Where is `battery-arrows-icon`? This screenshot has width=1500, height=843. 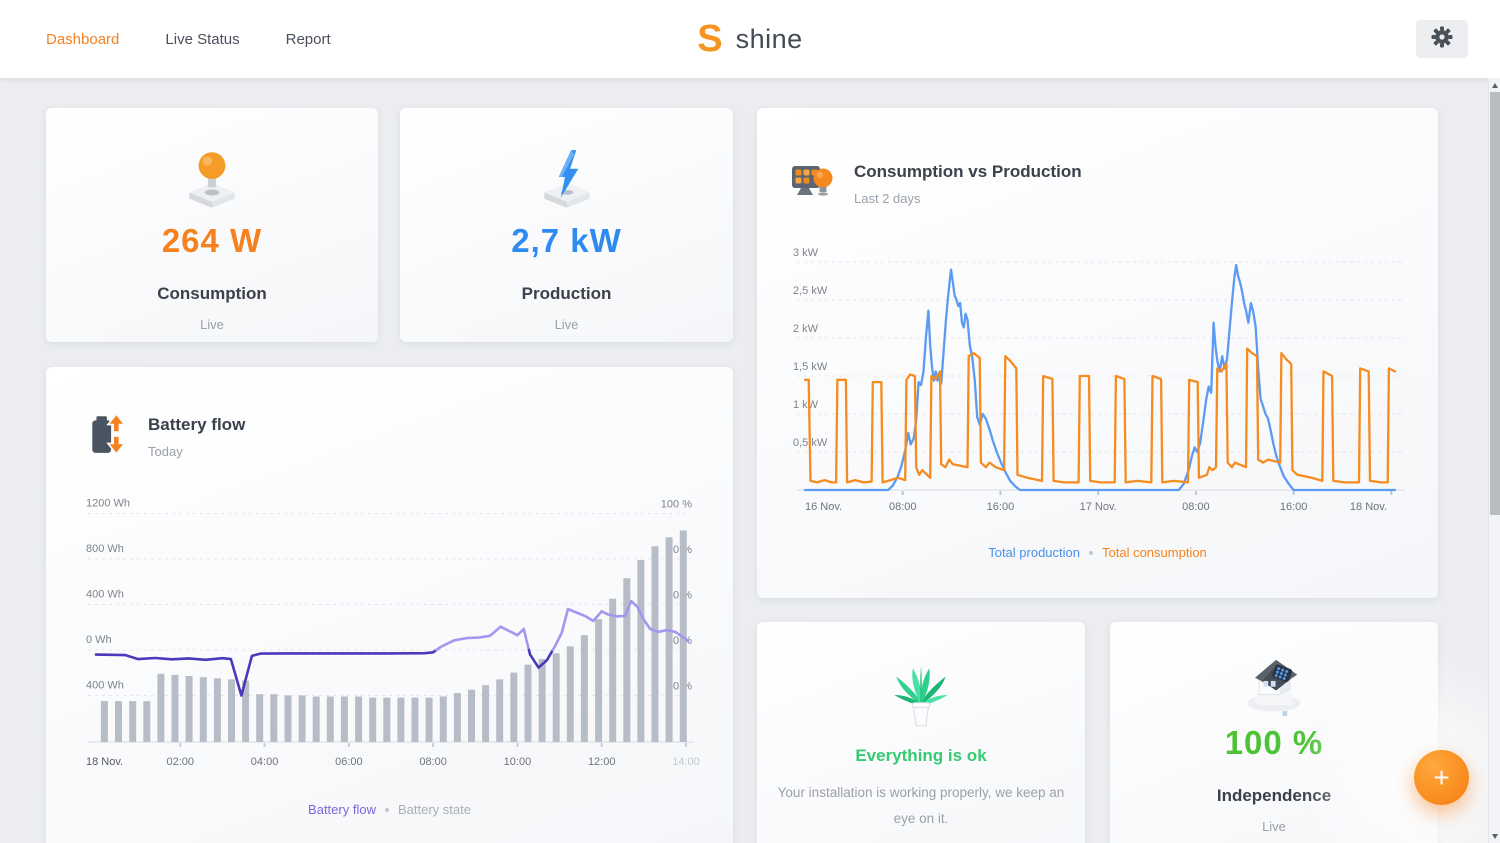 battery-arrows-icon is located at coordinates (109, 436).